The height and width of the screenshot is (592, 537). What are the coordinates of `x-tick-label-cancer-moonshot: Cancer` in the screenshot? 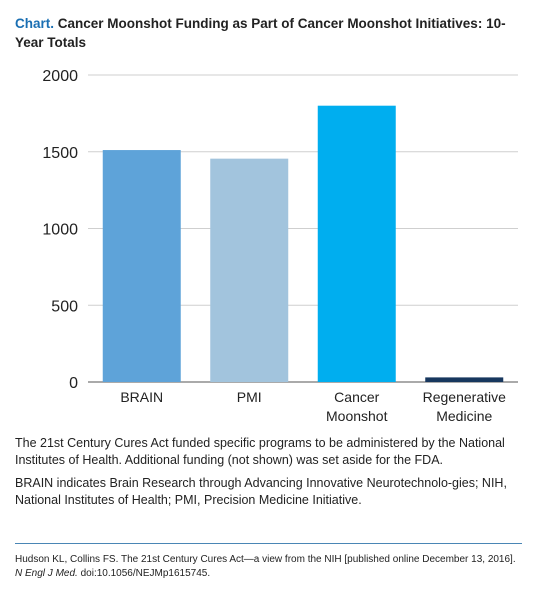 It's located at (356, 397).